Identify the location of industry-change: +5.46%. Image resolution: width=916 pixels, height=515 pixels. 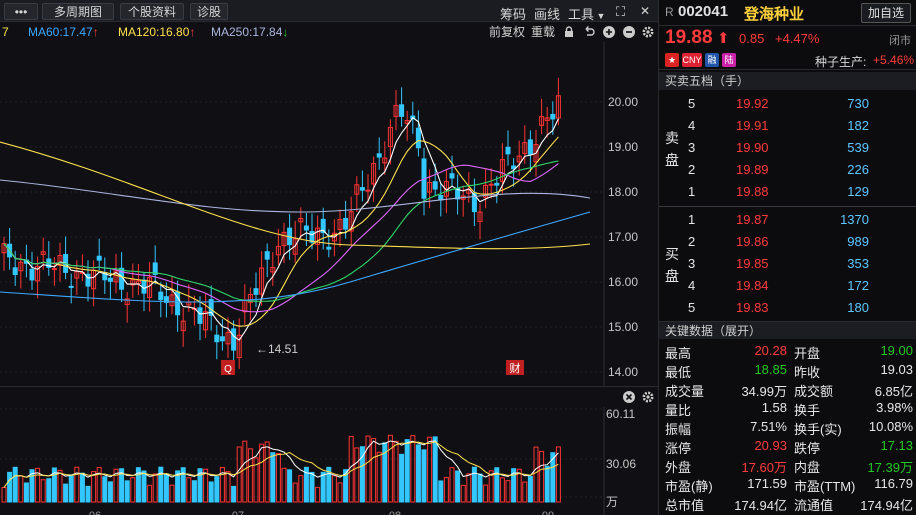
(894, 60).